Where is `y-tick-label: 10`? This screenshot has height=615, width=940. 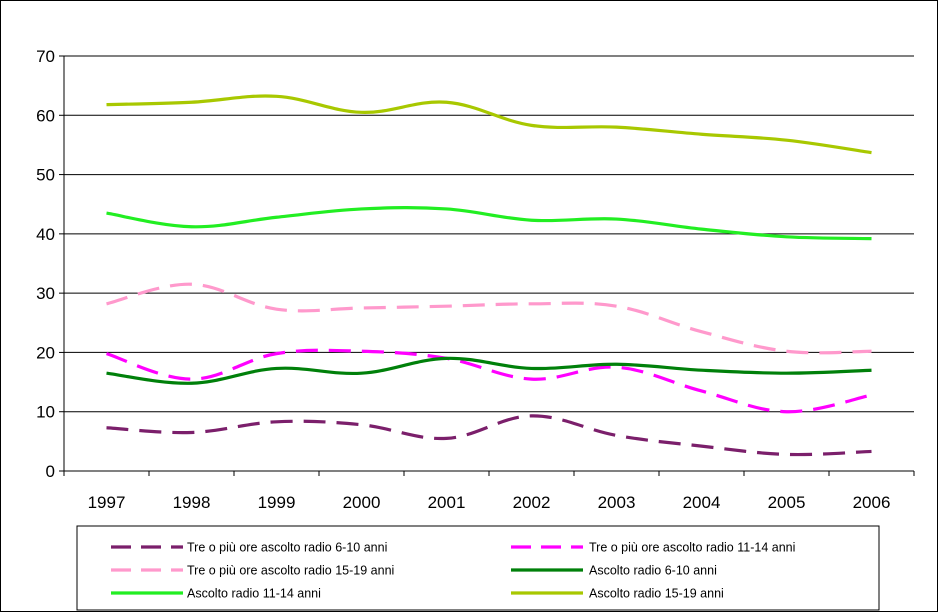 y-tick-label: 10 is located at coordinates (45, 412).